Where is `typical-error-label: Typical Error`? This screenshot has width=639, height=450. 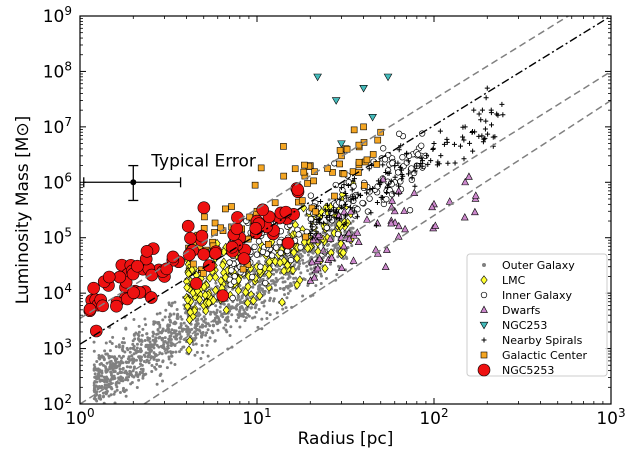 typical-error-label: Typical Error is located at coordinates (203, 161).